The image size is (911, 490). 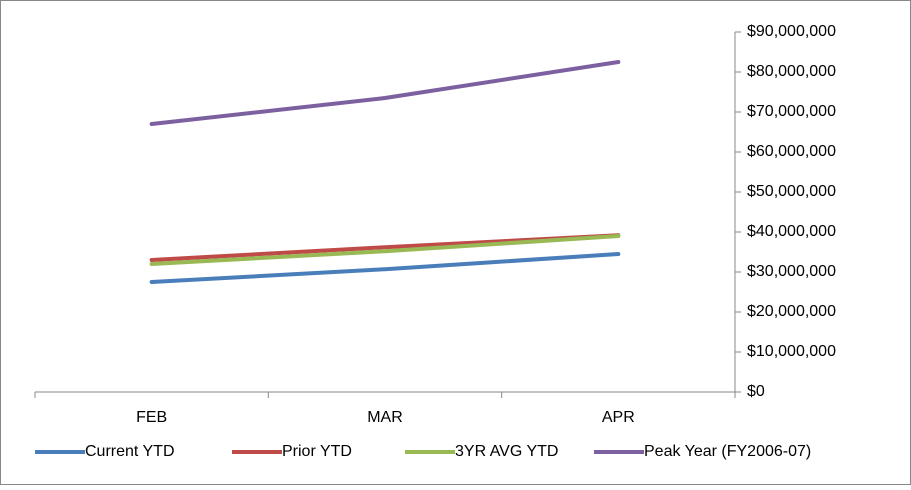 What do you see at coordinates (791, 31) in the screenshot?
I see `y-tick-label: $90,000,000` at bounding box center [791, 31].